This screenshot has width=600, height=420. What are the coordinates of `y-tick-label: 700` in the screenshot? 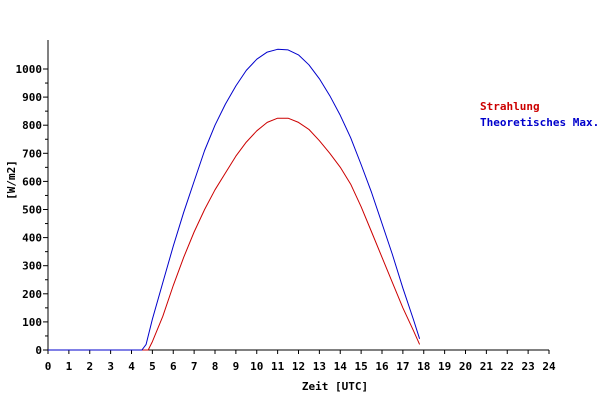 It's located at (32, 153).